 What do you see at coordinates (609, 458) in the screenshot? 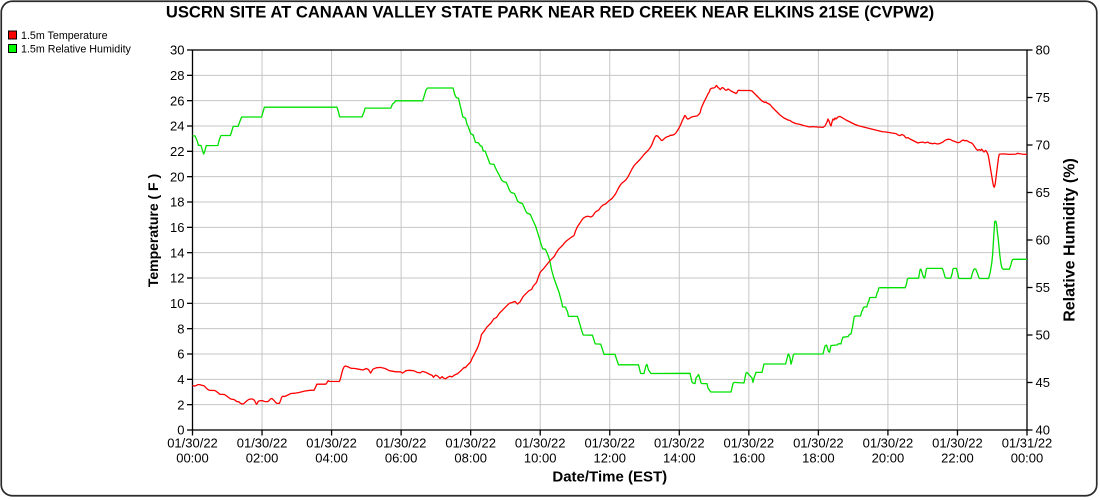
I see `svg-text: 12:00` at bounding box center [609, 458].